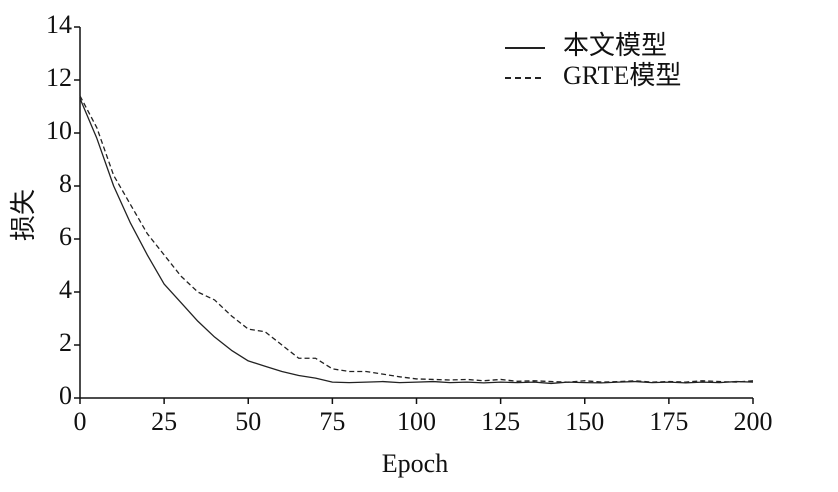 The image size is (838, 492). Describe the element at coordinates (248, 421) in the screenshot. I see `x-tick-label: 50` at that location.